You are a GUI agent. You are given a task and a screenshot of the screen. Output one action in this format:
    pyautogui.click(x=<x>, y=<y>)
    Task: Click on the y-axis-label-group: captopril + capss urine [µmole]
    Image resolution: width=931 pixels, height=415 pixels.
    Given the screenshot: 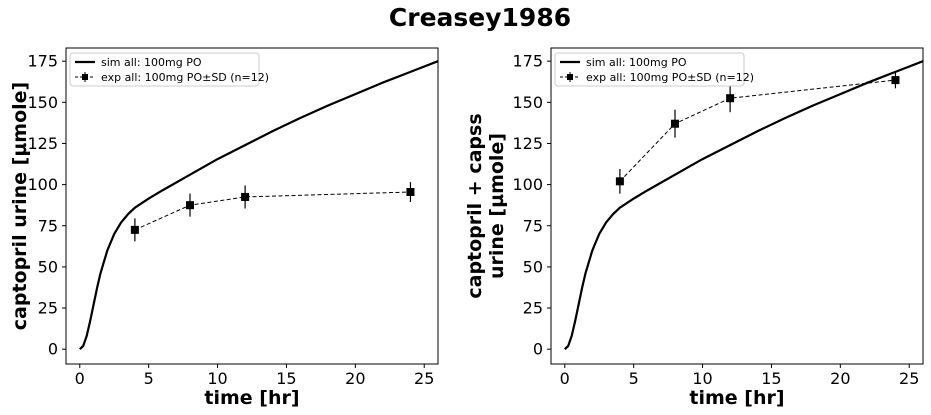 What is the action you would take?
    pyautogui.click(x=486, y=205)
    